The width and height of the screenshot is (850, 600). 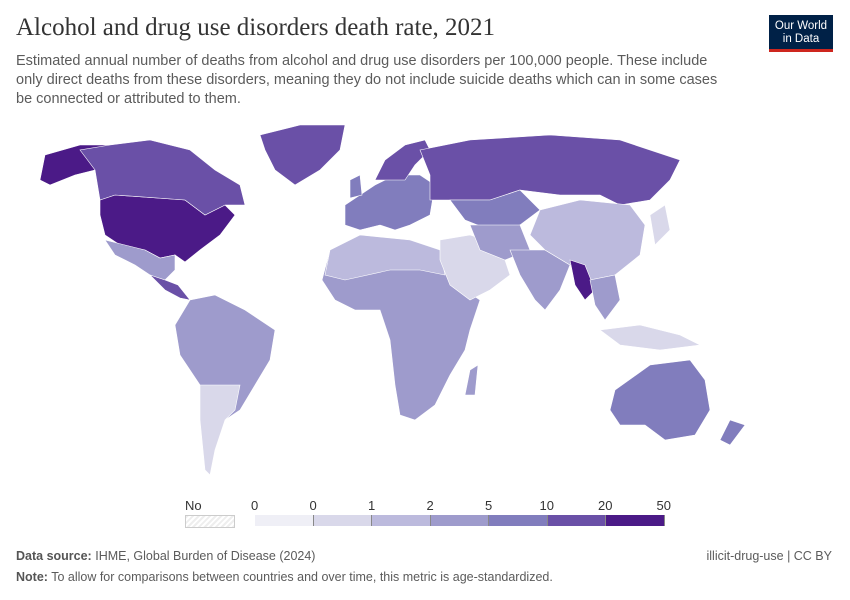 What do you see at coordinates (660, 400) in the screenshot?
I see `region-australia` at bounding box center [660, 400].